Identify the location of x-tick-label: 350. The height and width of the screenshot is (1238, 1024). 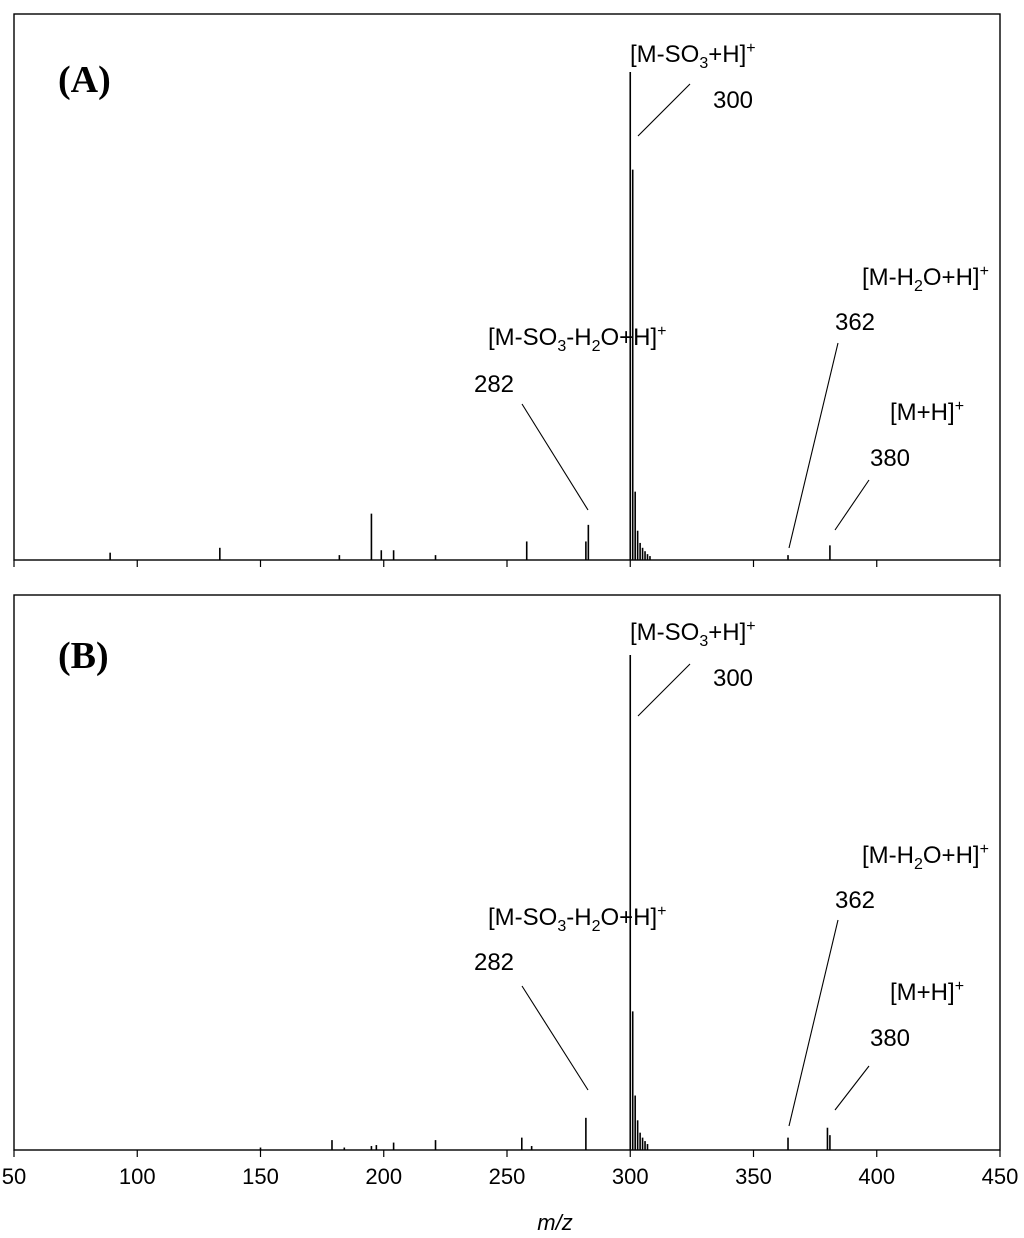
(753, 1176).